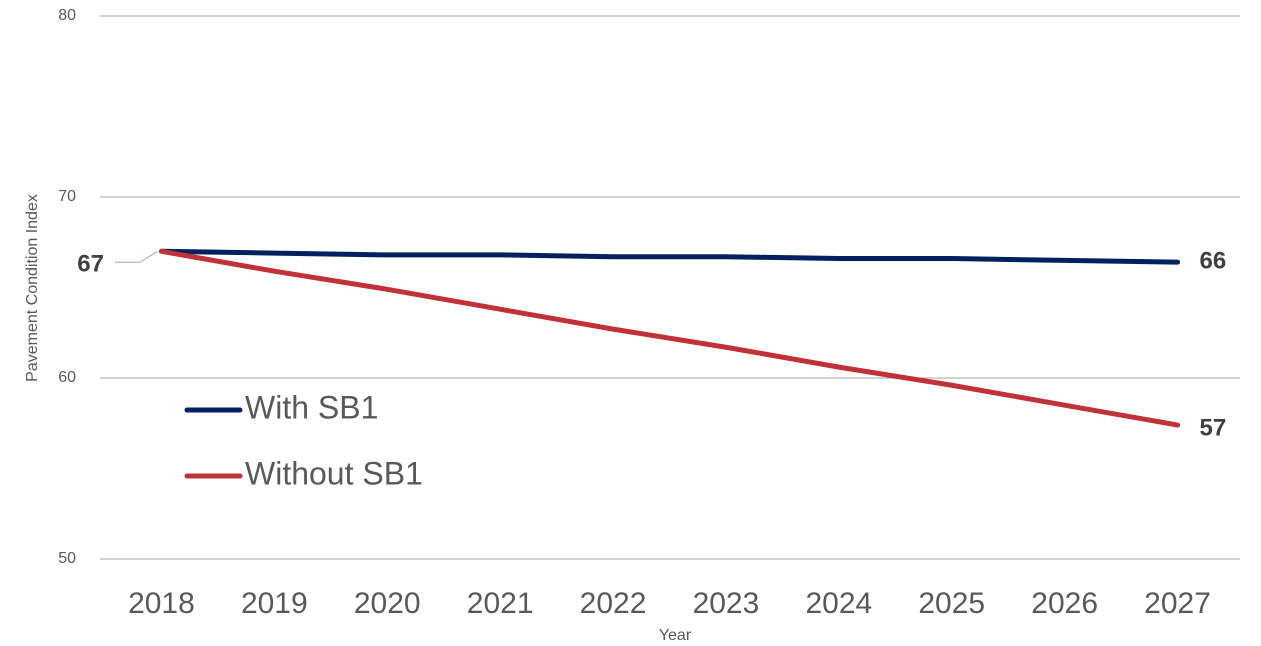 The width and height of the screenshot is (1261, 646). Describe the element at coordinates (90, 264) in the screenshot. I see `data-label: 67` at that location.